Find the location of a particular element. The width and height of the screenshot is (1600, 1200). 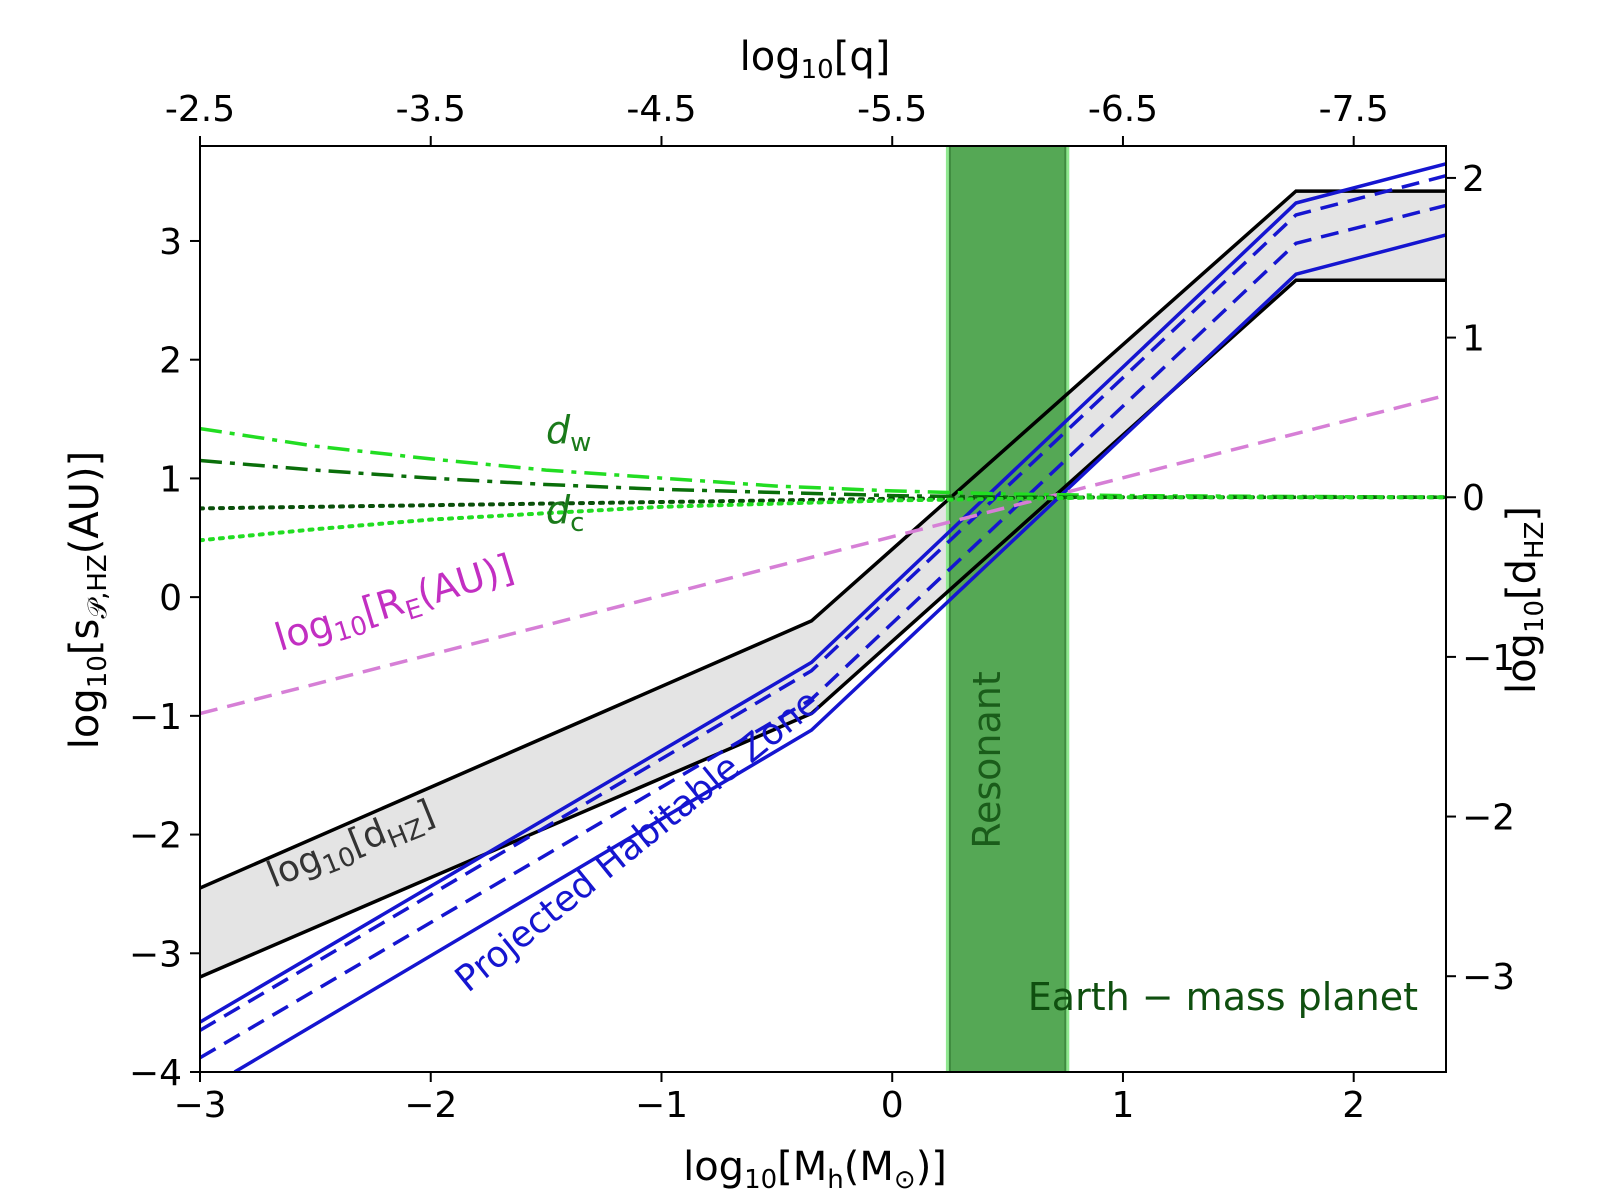

x-axis-label: log10[Mh(M⊙)] is located at coordinates (815, 1169).